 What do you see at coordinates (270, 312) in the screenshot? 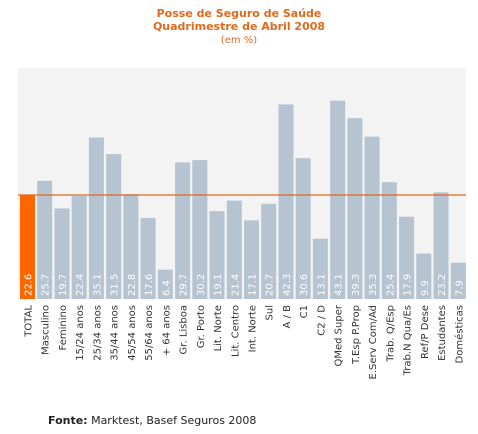
I see `category-label: Sul` at bounding box center [270, 312].